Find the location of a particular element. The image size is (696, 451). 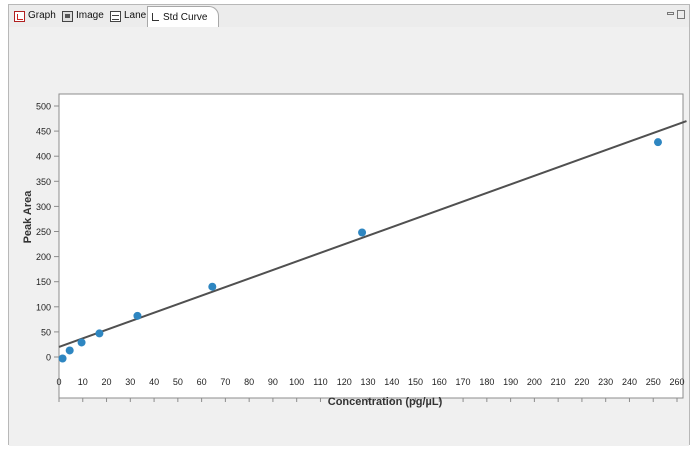

tab-std-curve-label: Std Curve is located at coordinates (185, 17).